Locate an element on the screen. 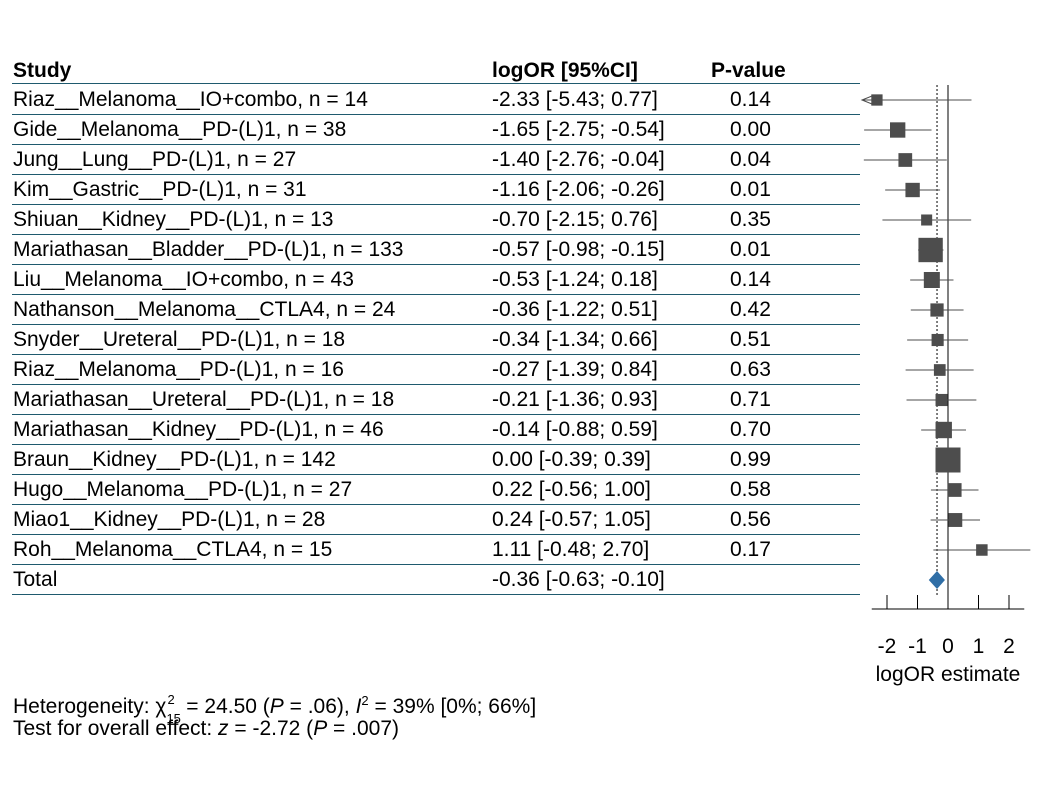  estimate-ci: -0.27 [-1.39; 0.84] is located at coordinates (575, 369).